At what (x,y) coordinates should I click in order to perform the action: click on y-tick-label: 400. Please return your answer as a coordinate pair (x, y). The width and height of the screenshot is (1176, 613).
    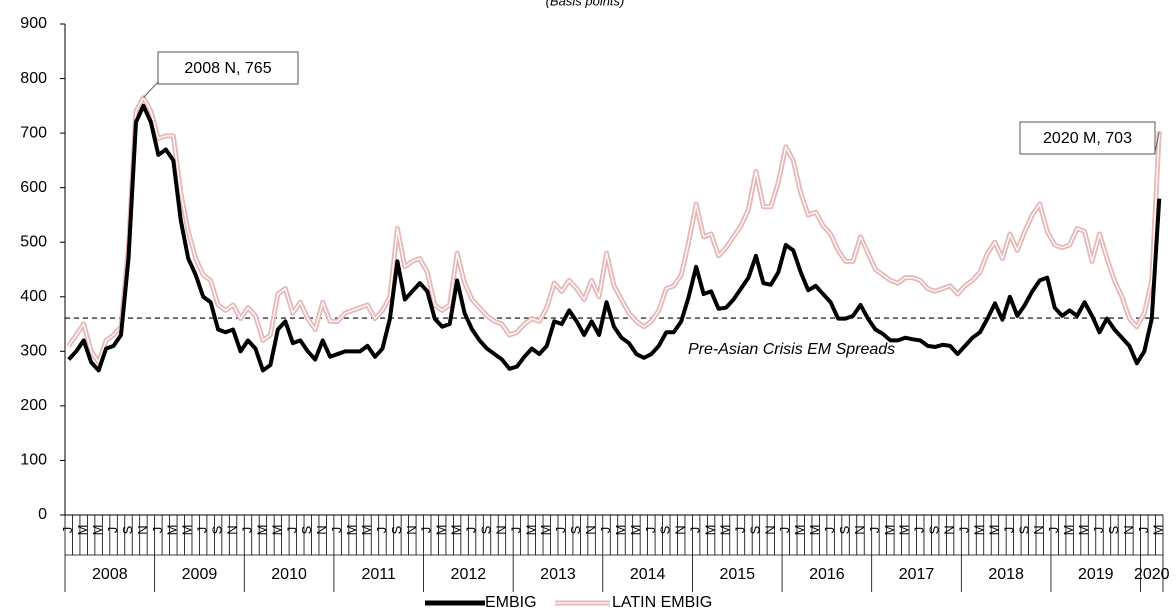
    Looking at the image, I should click on (33, 296).